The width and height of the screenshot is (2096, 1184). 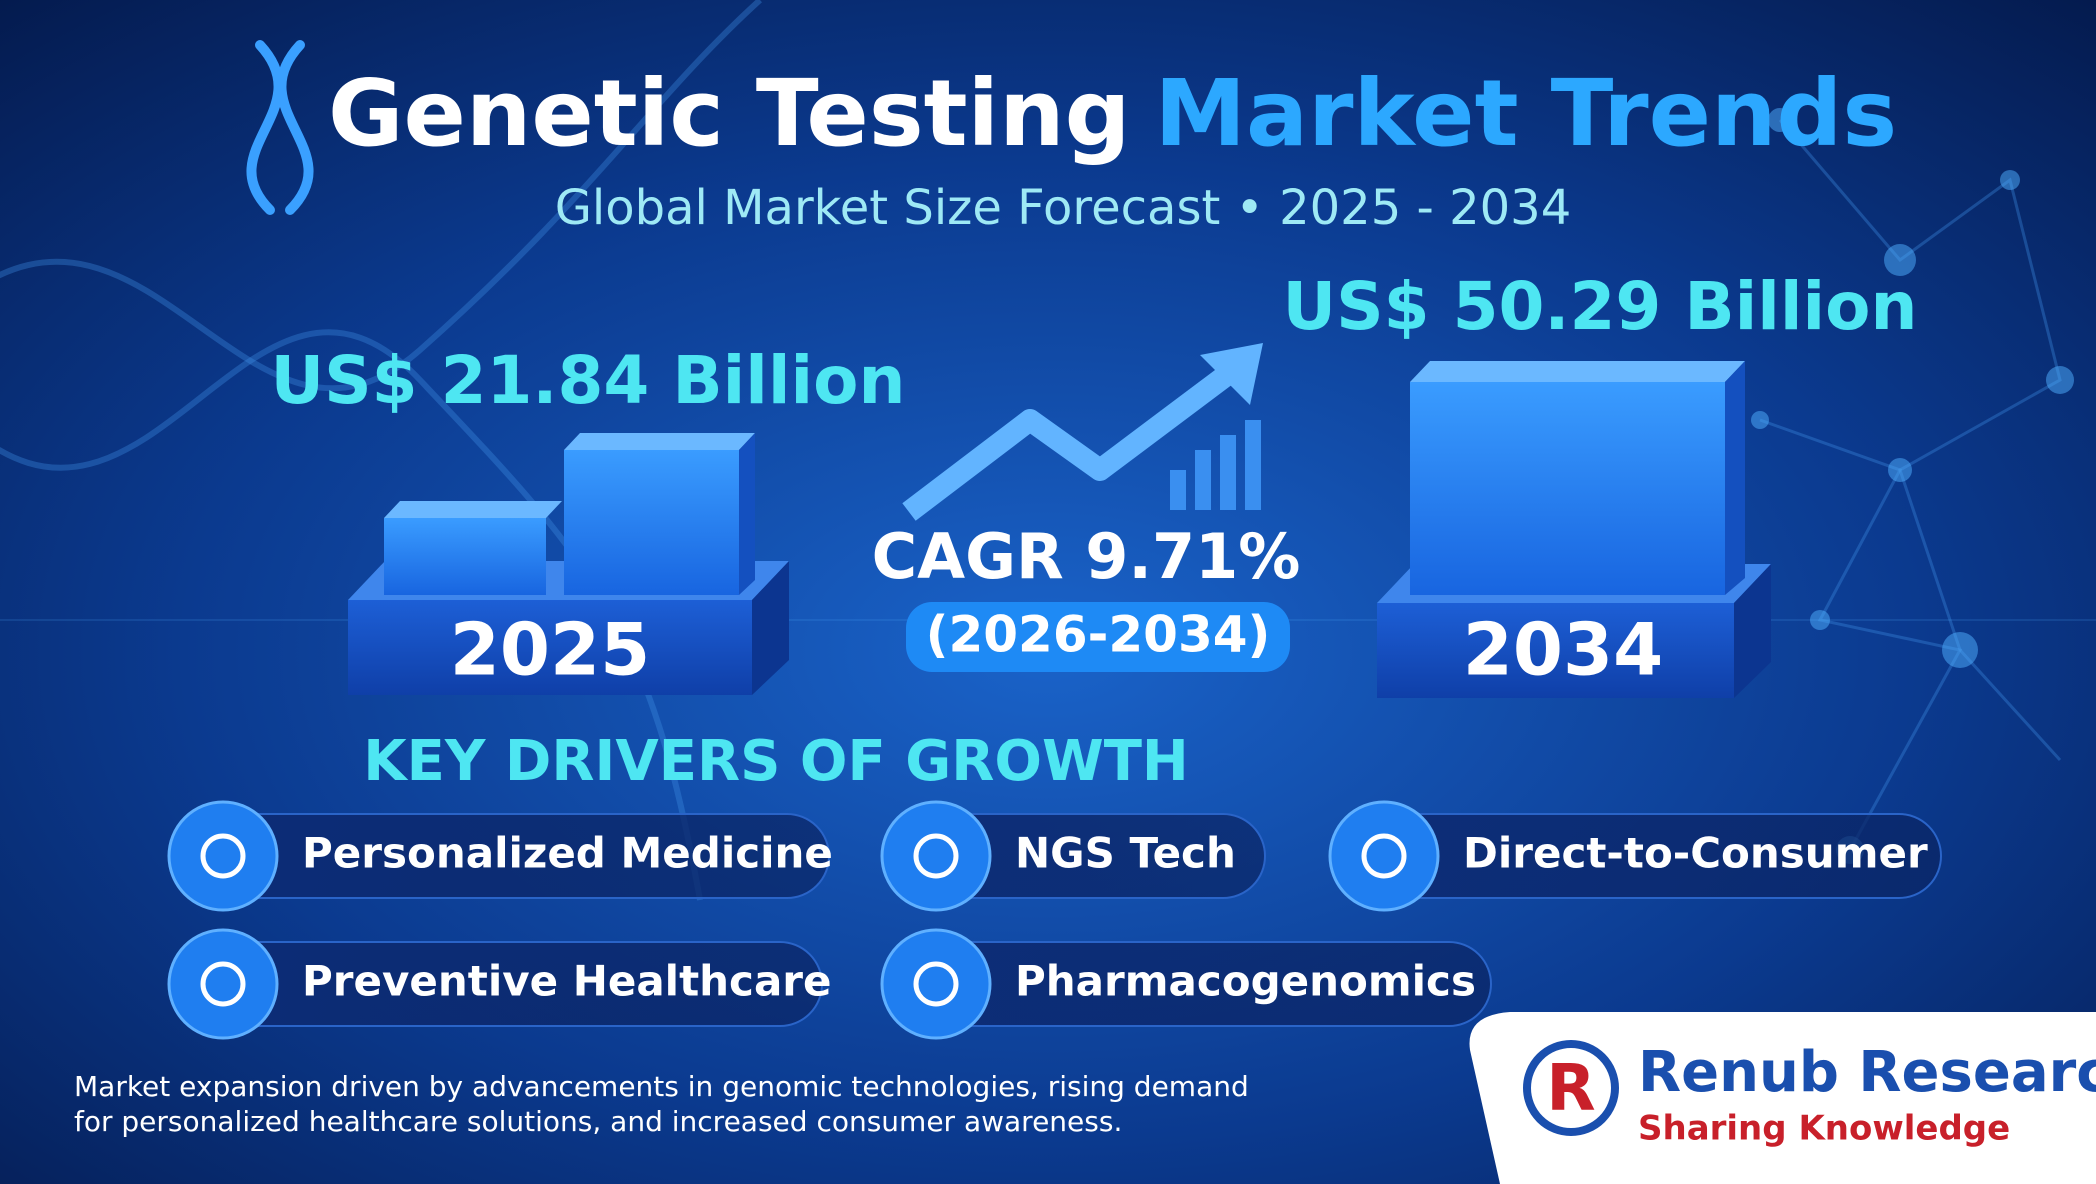 I want to click on driver-label: NGS Tech, so click(x=1125, y=853).